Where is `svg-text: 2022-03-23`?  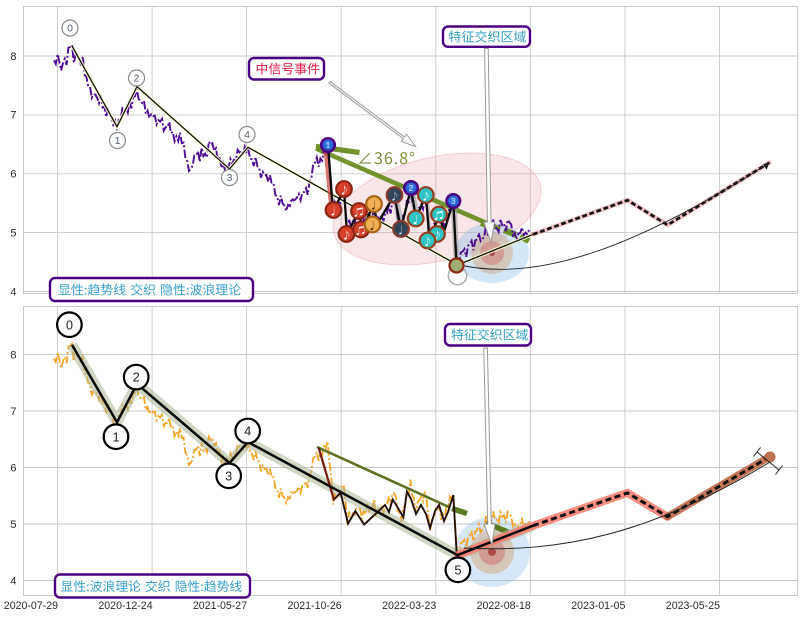 svg-text: 2022-03-23 is located at coordinates (409, 606).